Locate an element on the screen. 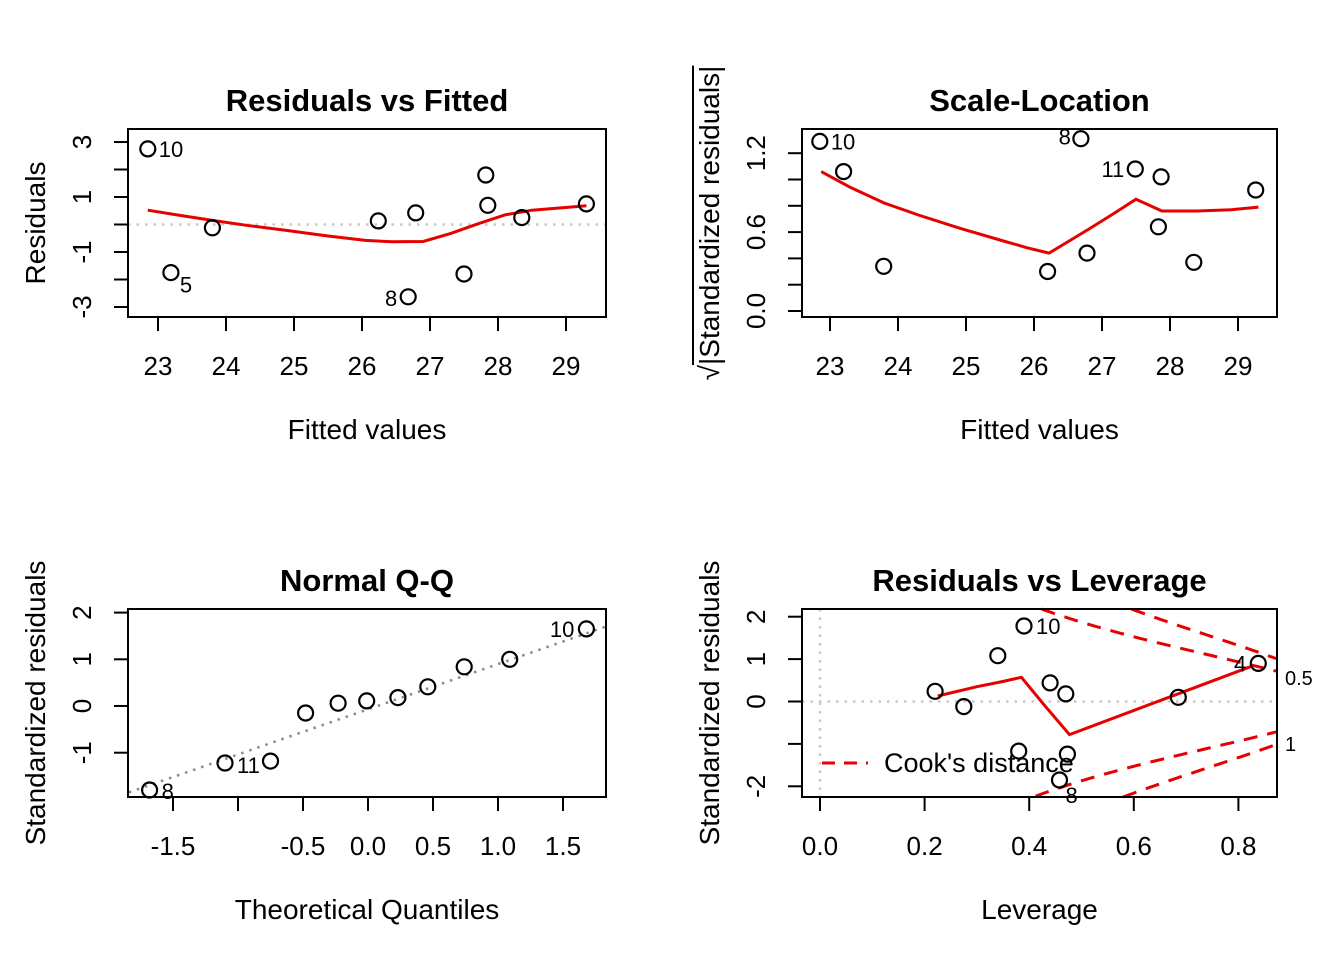 The width and height of the screenshot is (1344, 960). cook-contour-0.5-upper is located at coordinates (1159, 640).